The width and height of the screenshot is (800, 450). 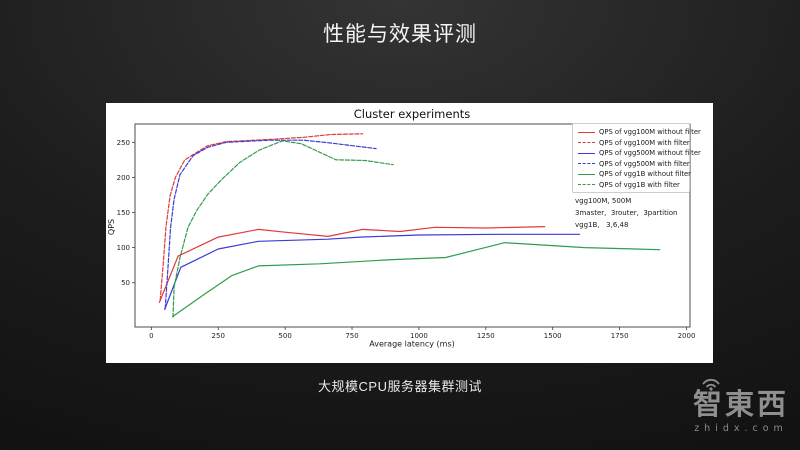 What do you see at coordinates (603, 201) in the screenshot?
I see `annotation-line: vgg100M, 500M` at bounding box center [603, 201].